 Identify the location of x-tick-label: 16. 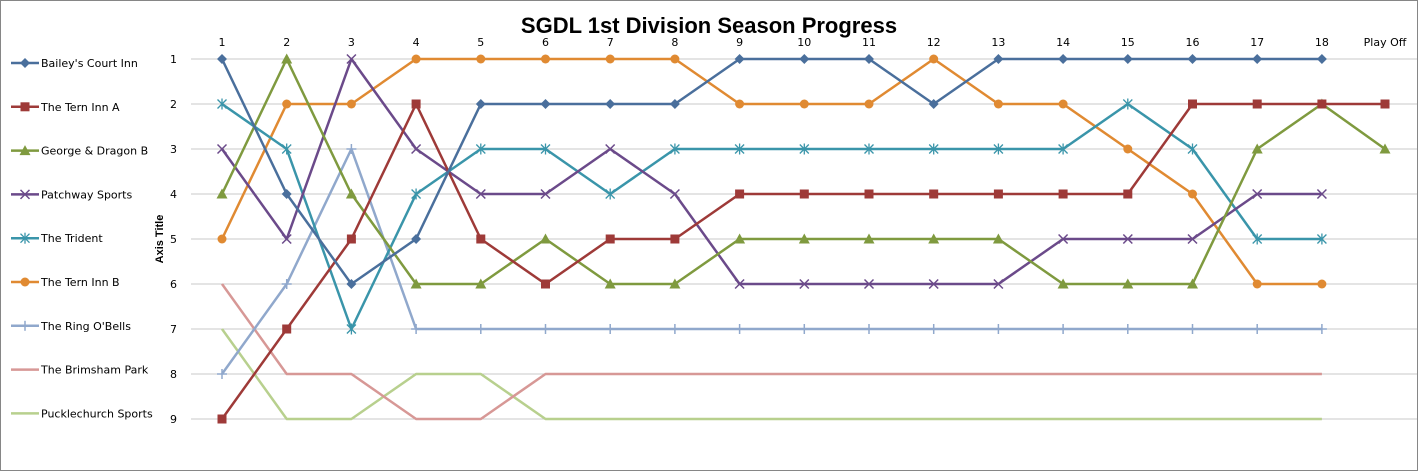
(1193, 42).